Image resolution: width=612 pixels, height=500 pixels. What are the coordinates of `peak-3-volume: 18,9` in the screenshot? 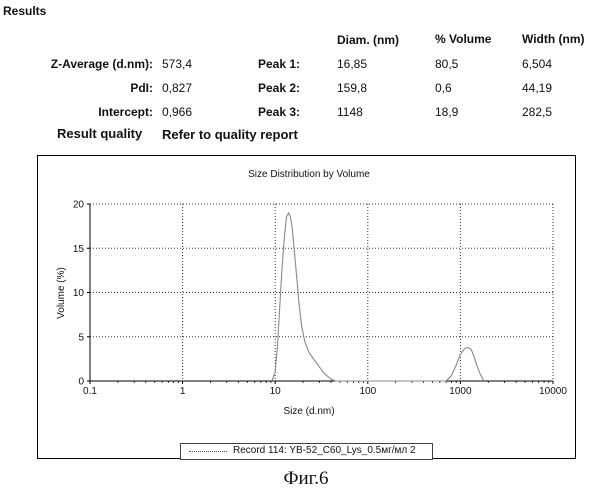 It's located at (446, 112).